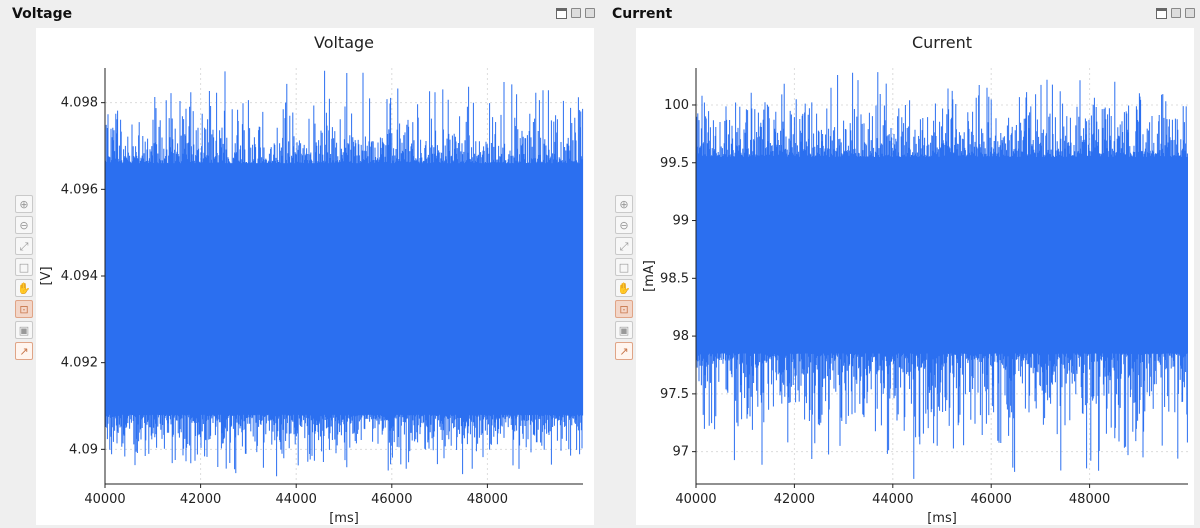  Describe the element at coordinates (642, 14) in the screenshot. I see `dock-title-current: Current` at that location.